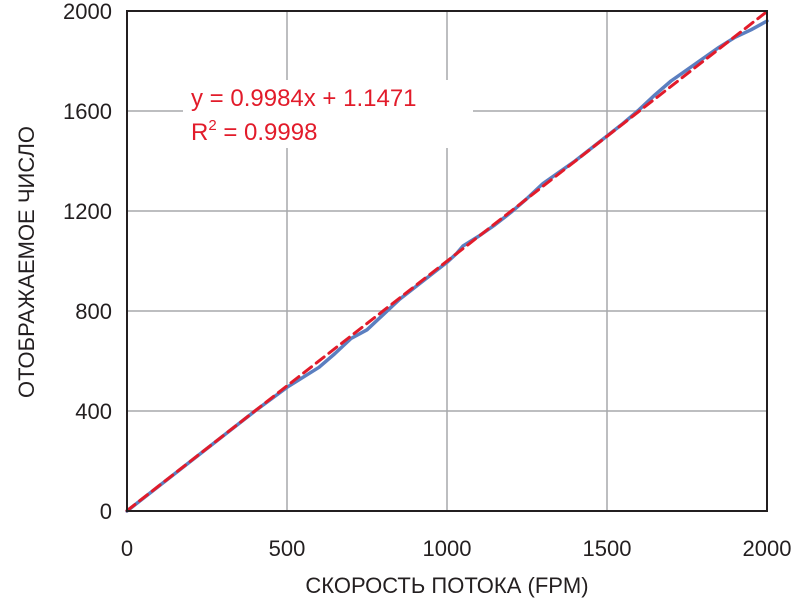 Image resolution: width=800 pixels, height=604 pixels. I want to click on annotation-background, so click(328, 114).